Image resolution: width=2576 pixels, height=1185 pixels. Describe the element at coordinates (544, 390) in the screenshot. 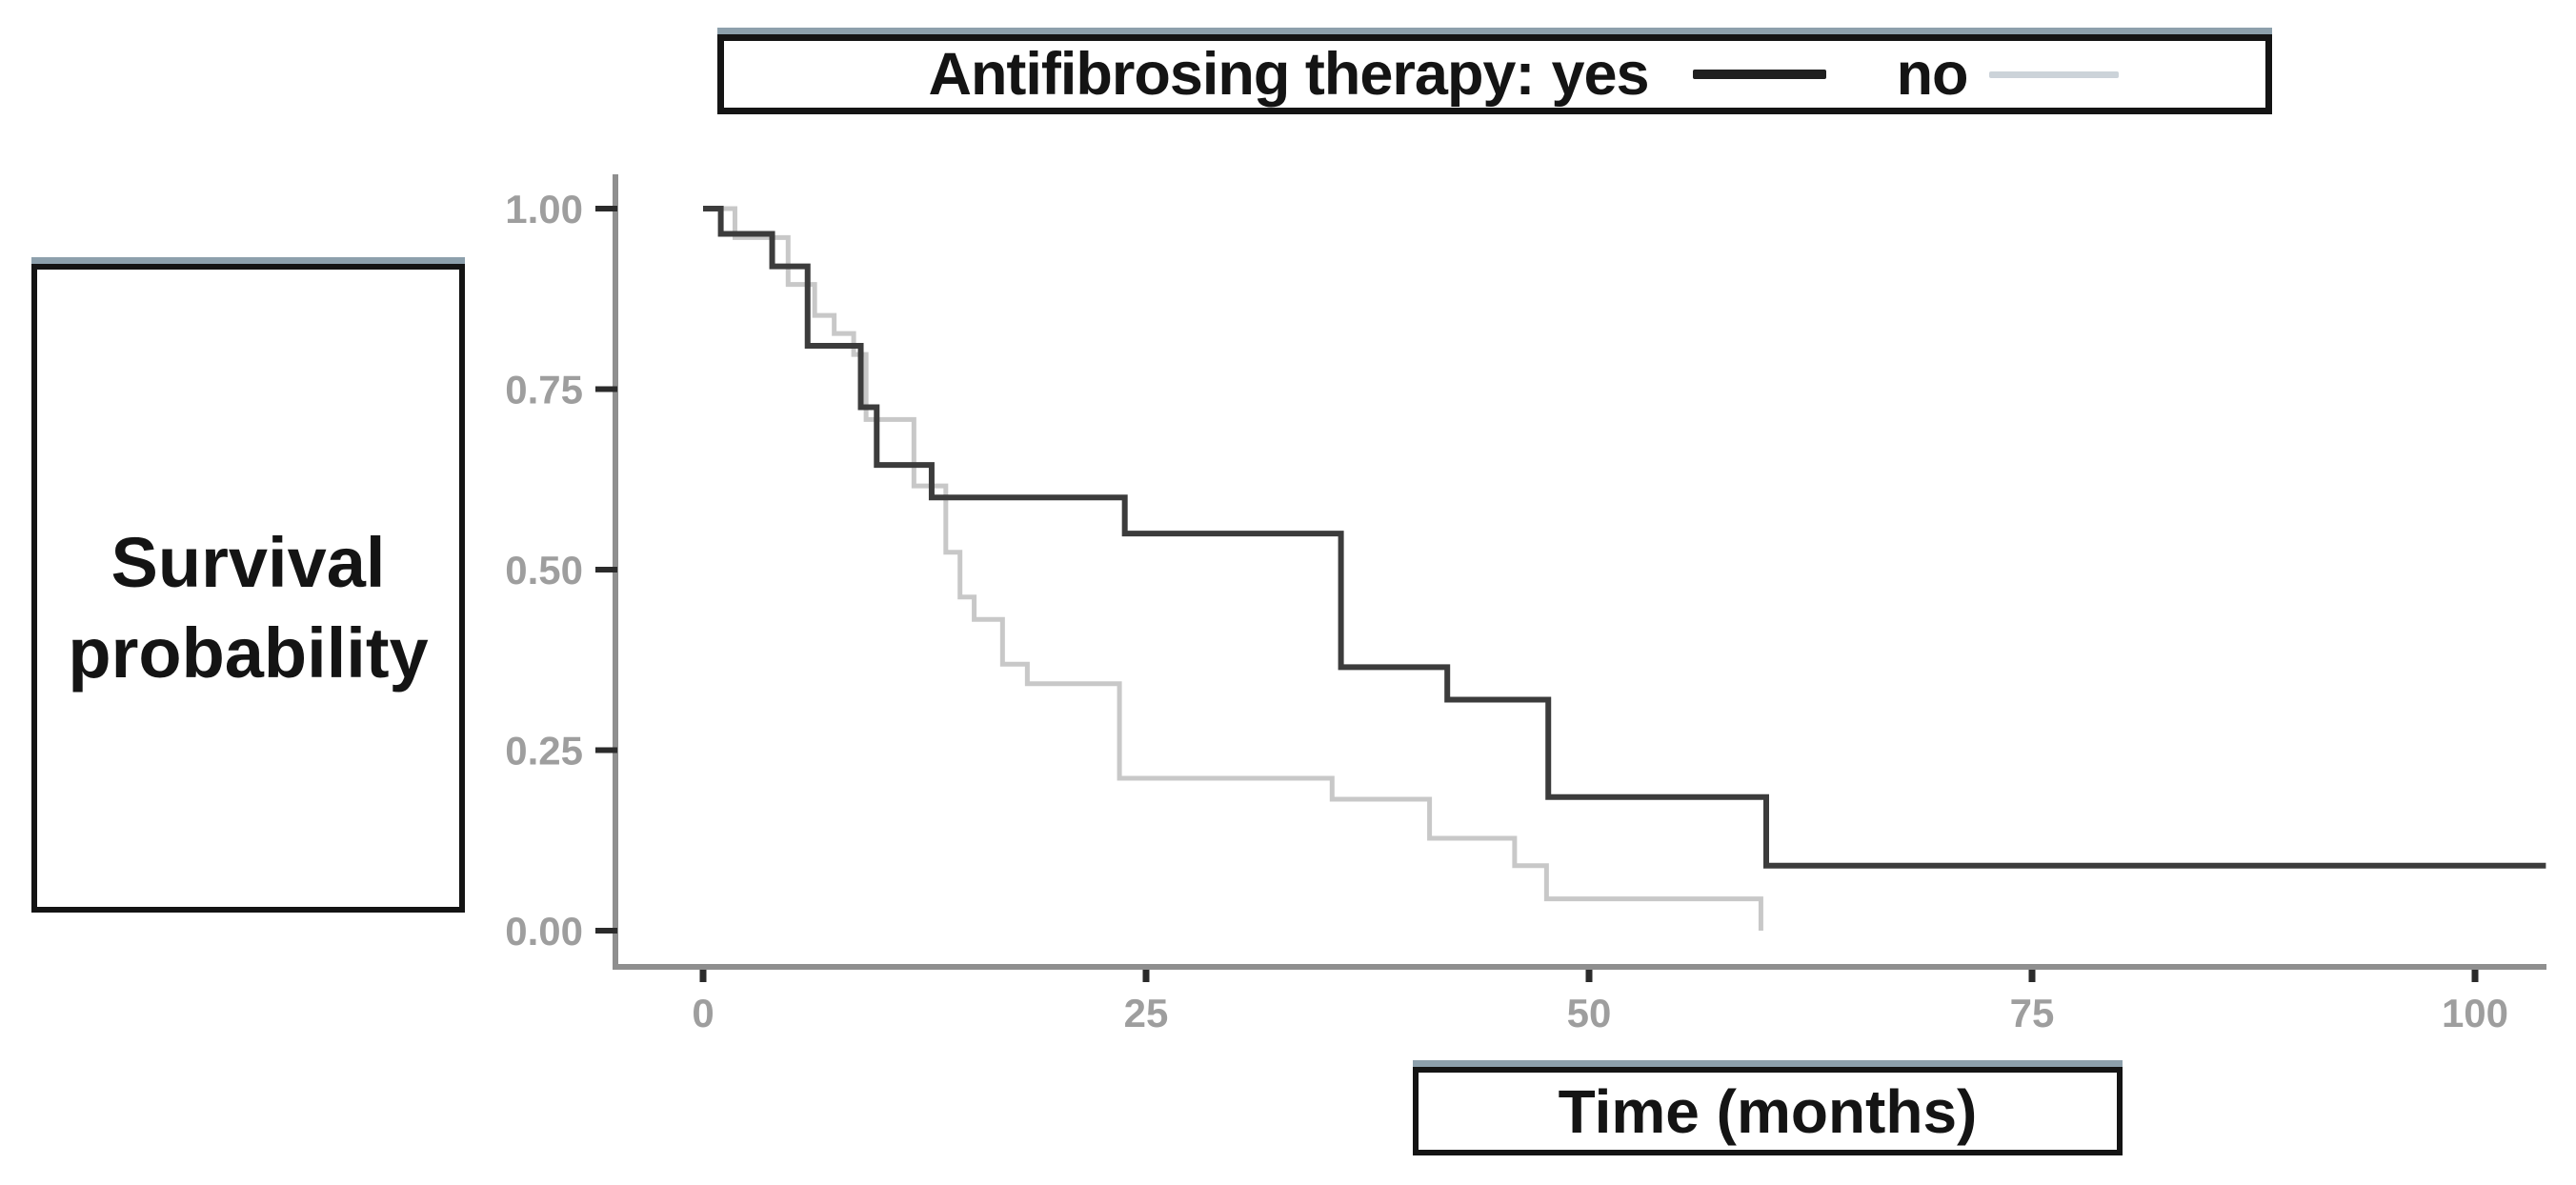

I see `y-tick-label: 0.75` at that location.